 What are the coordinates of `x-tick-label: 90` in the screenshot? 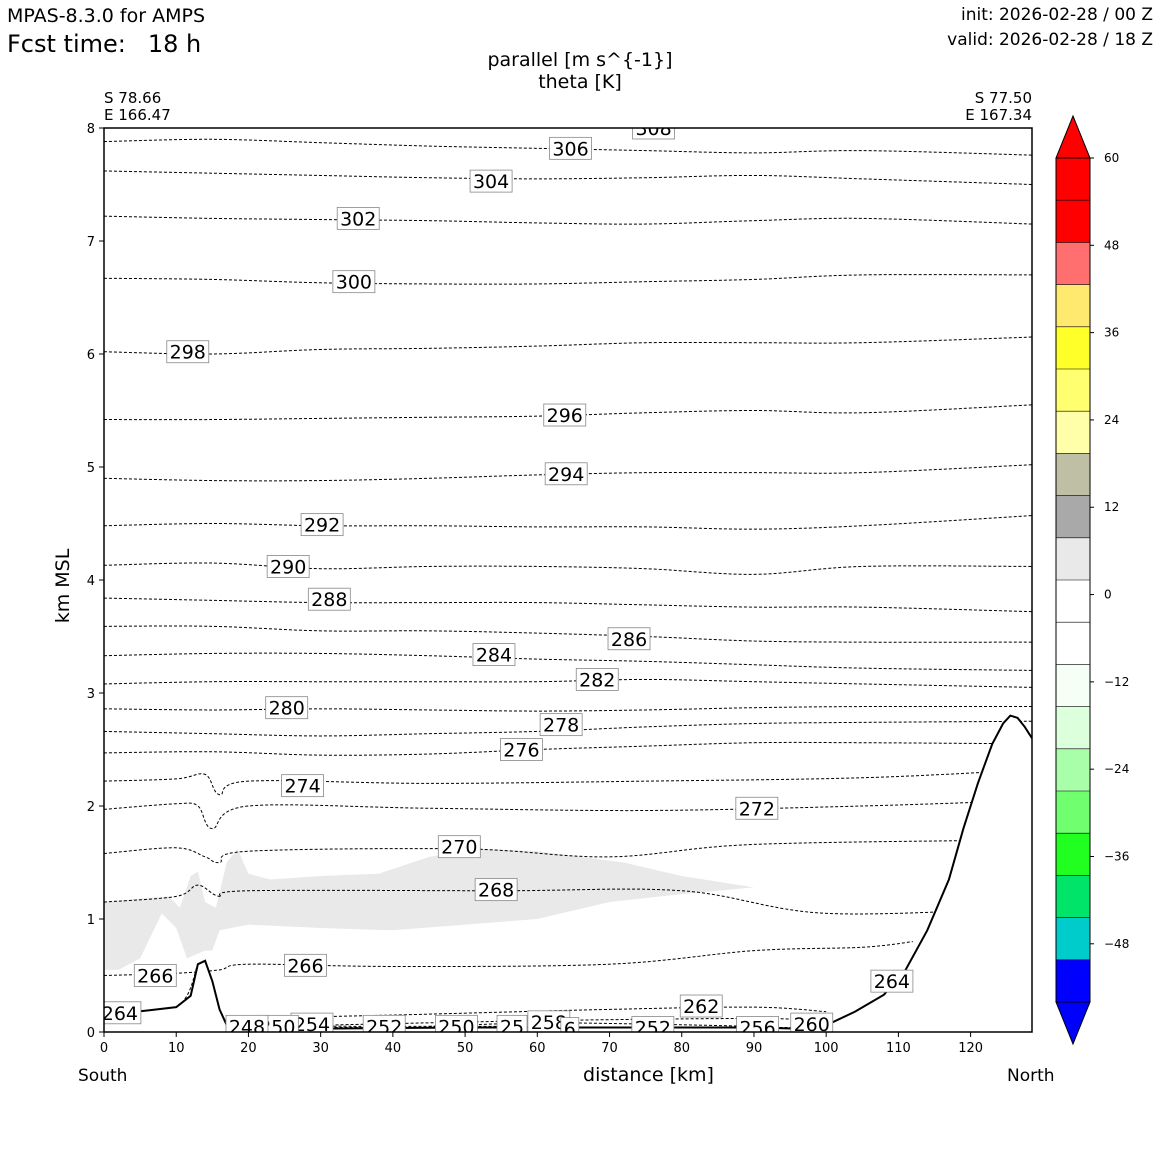 It's located at (754, 1048).